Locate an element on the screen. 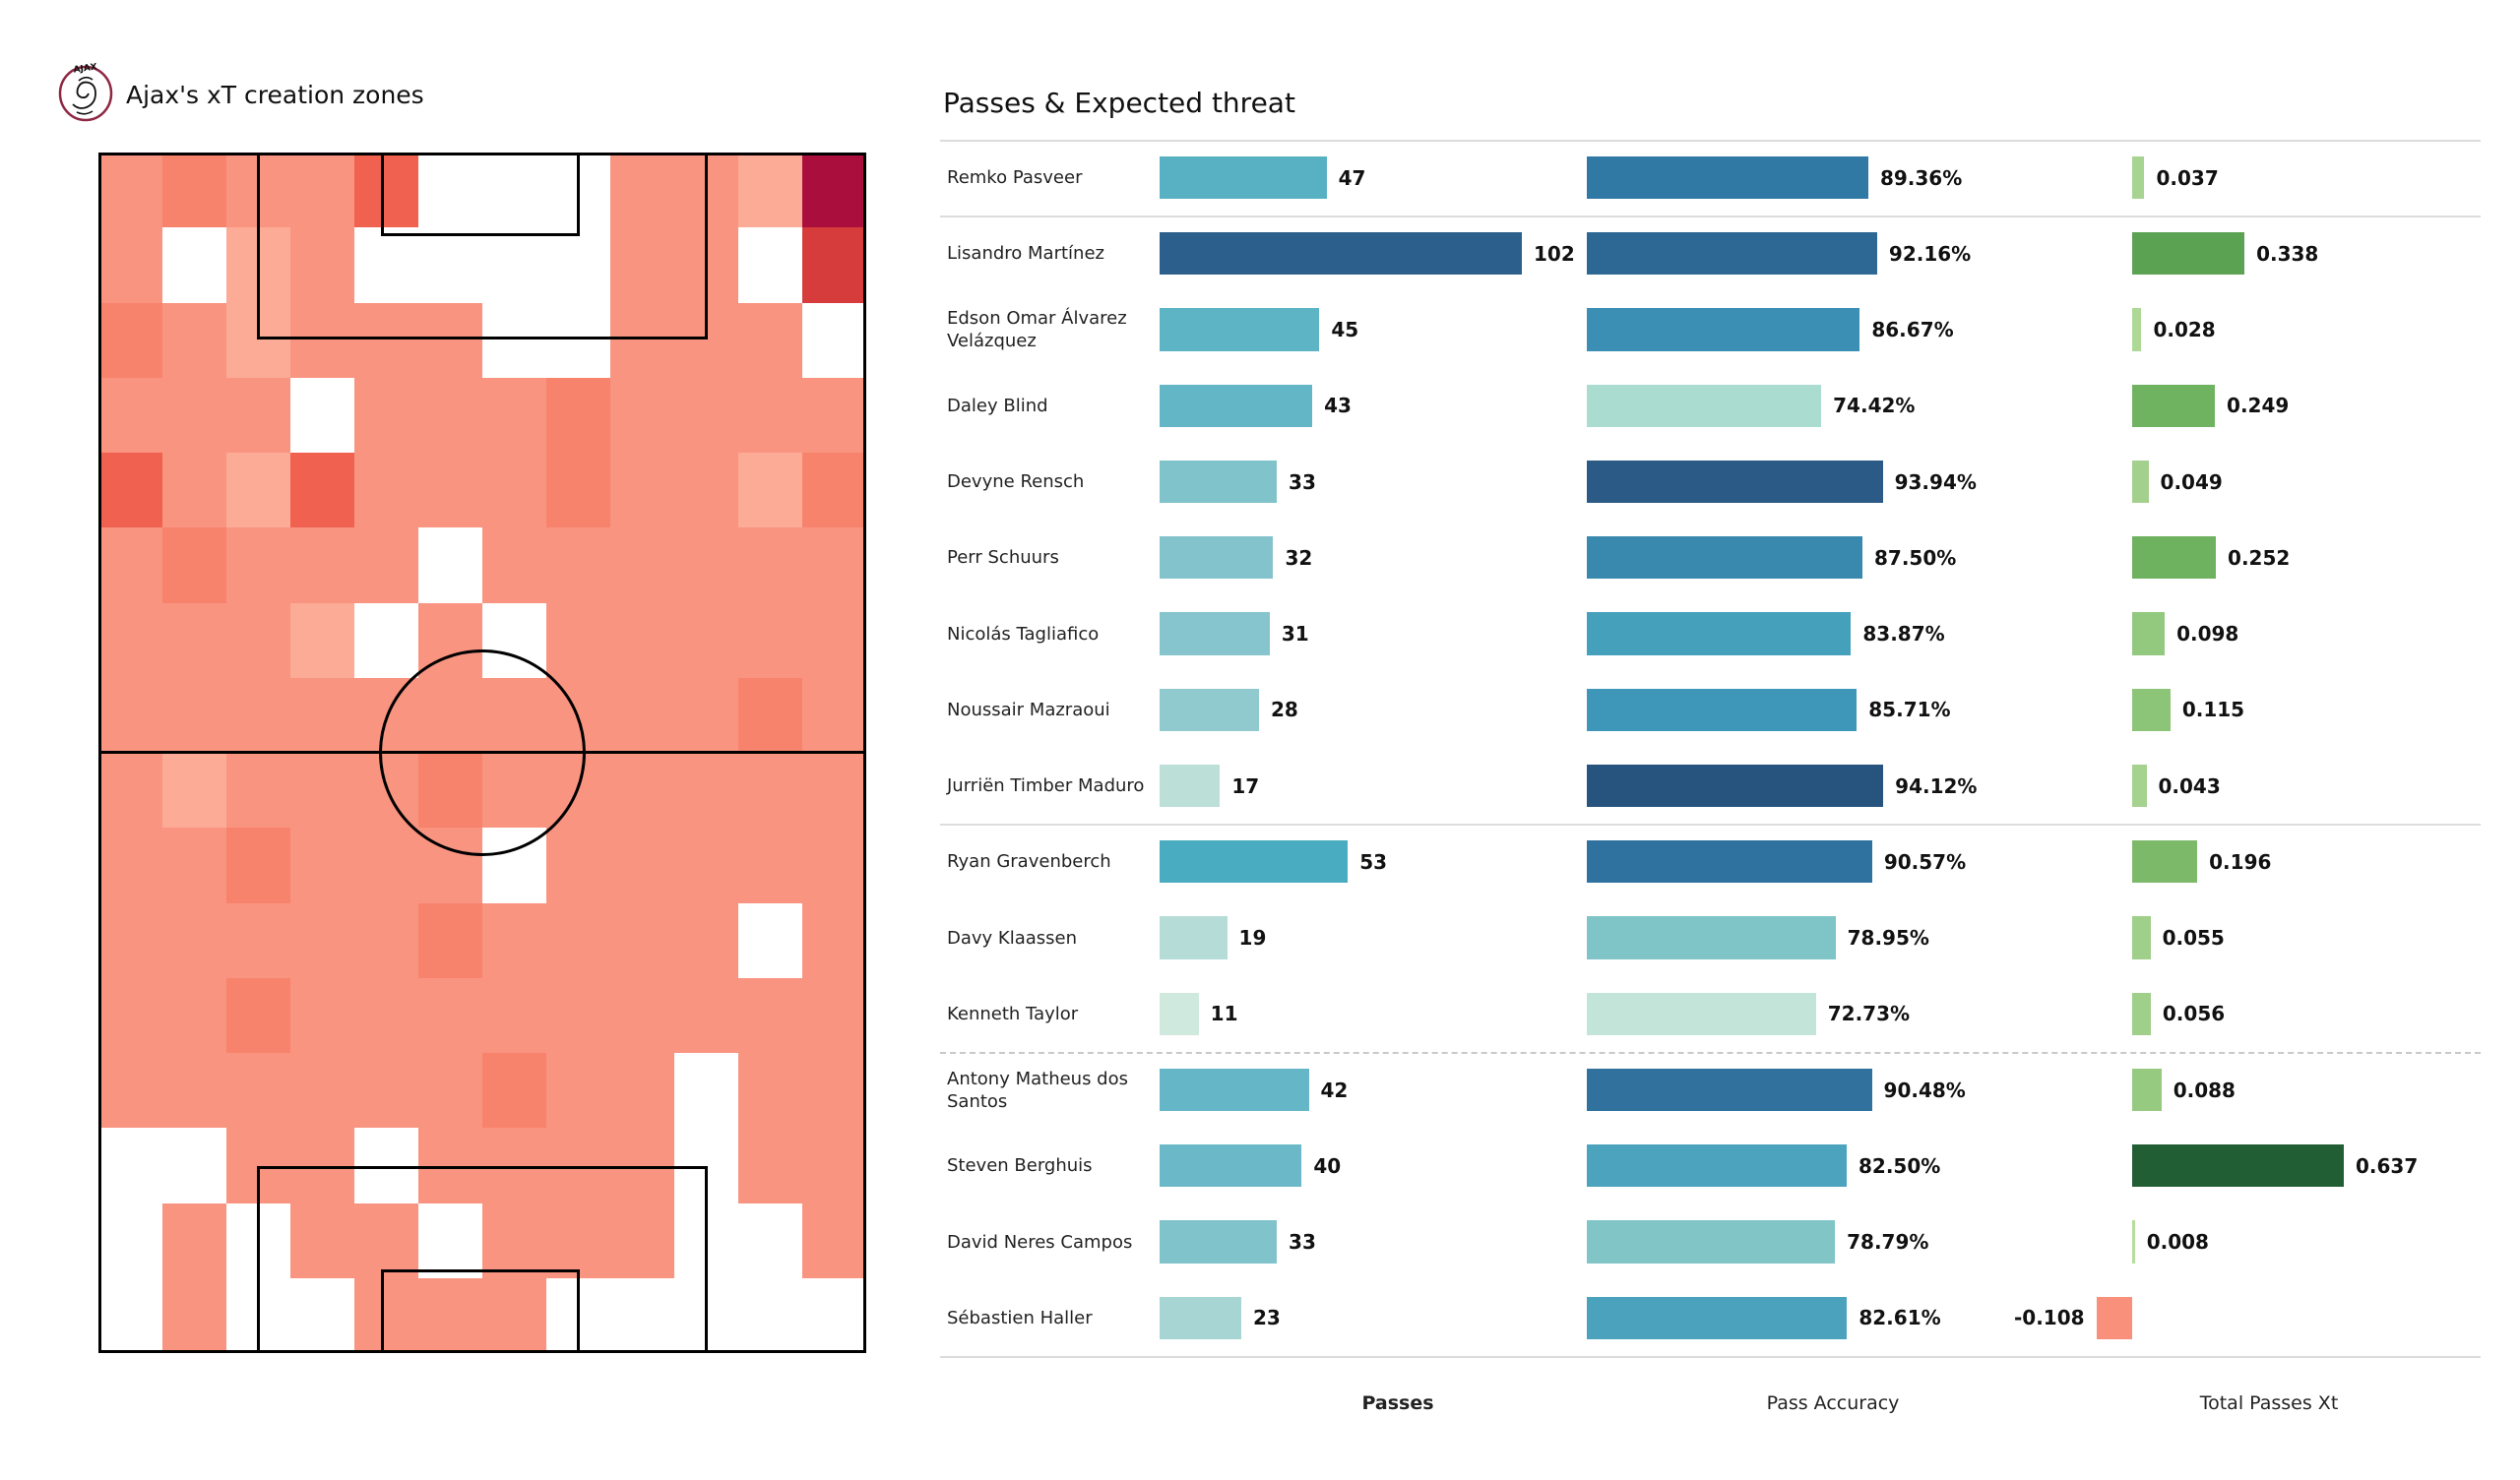 This screenshot has height=1480, width=2520. xt-value: 0.043 is located at coordinates (2189, 786).